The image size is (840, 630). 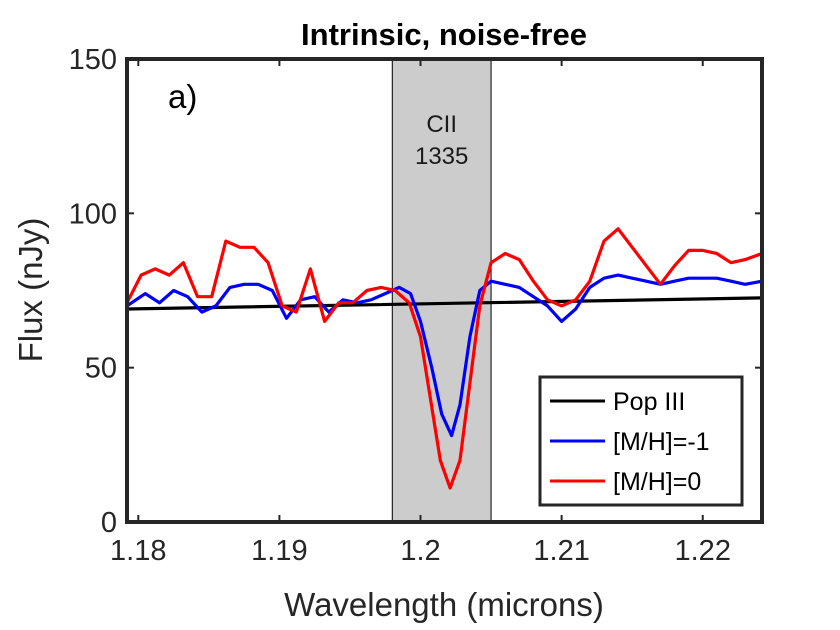 What do you see at coordinates (279, 551) in the screenshot?
I see `x-tick-label: 1.19` at bounding box center [279, 551].